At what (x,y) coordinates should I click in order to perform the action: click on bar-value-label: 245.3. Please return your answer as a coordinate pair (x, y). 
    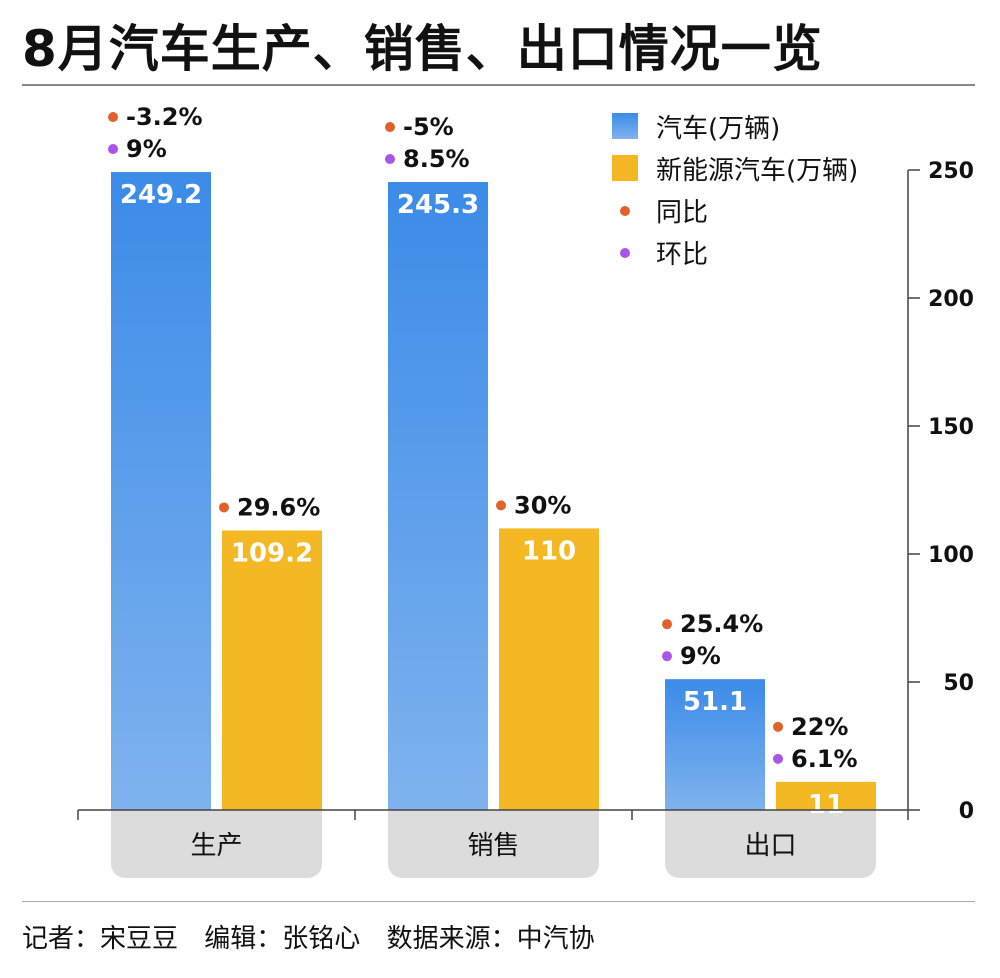
    Looking at the image, I should click on (438, 205).